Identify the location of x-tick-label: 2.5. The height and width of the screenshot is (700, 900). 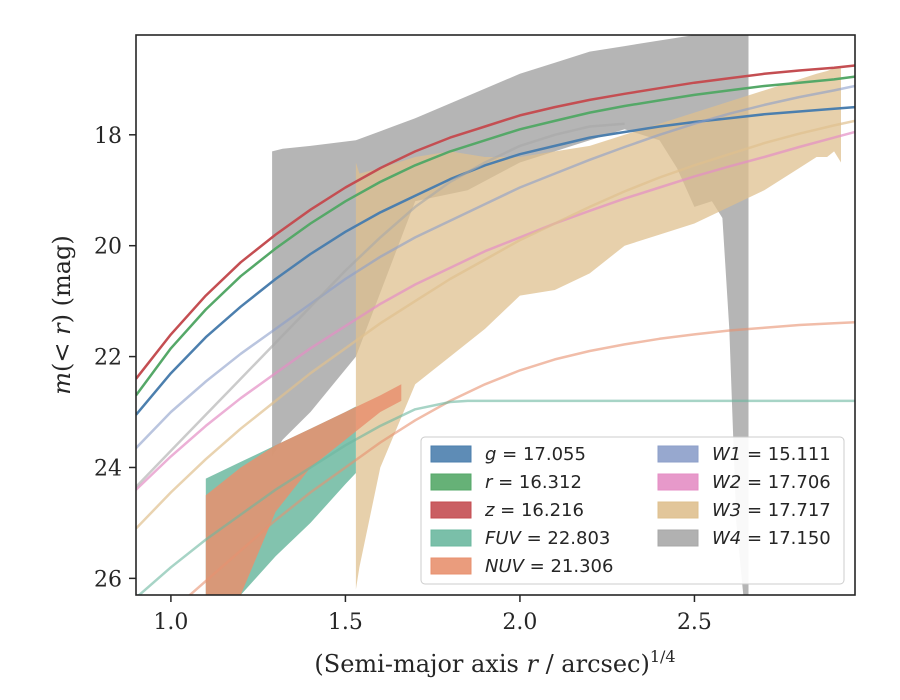
(694, 622).